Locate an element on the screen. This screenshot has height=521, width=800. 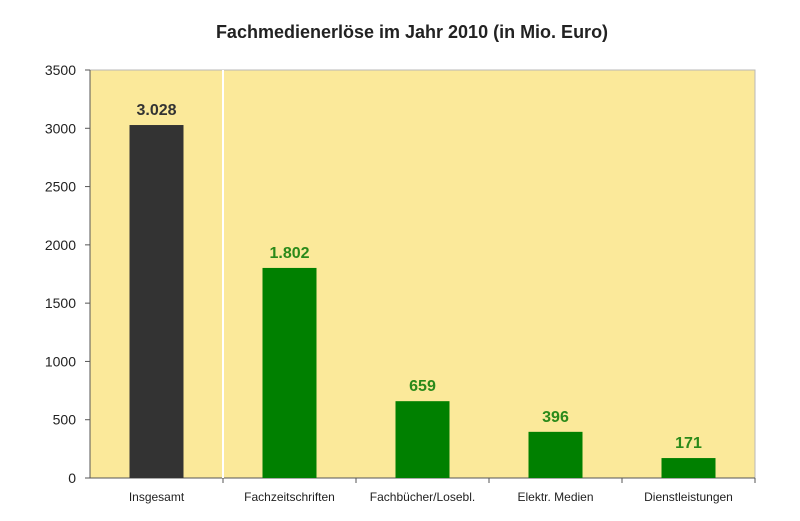
x-tick-label: Fachzeitschriften is located at coordinates (289, 497).